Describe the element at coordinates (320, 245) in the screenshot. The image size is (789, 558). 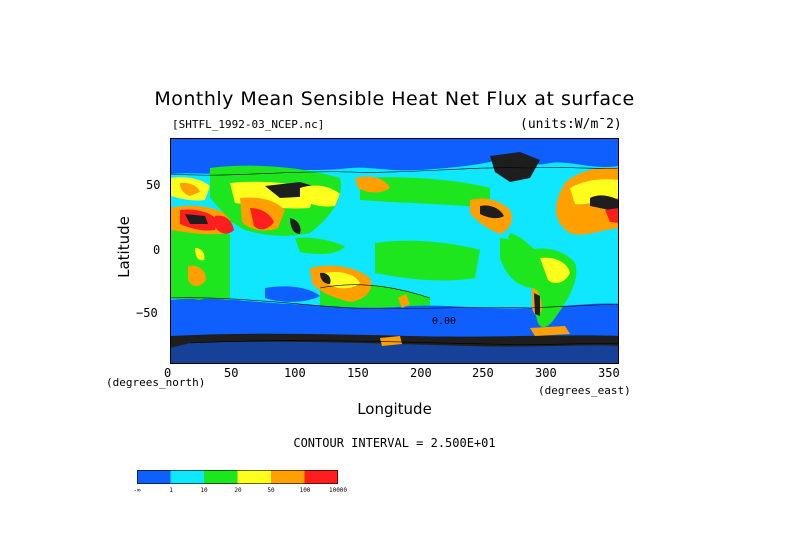
I see `indonesia` at that location.